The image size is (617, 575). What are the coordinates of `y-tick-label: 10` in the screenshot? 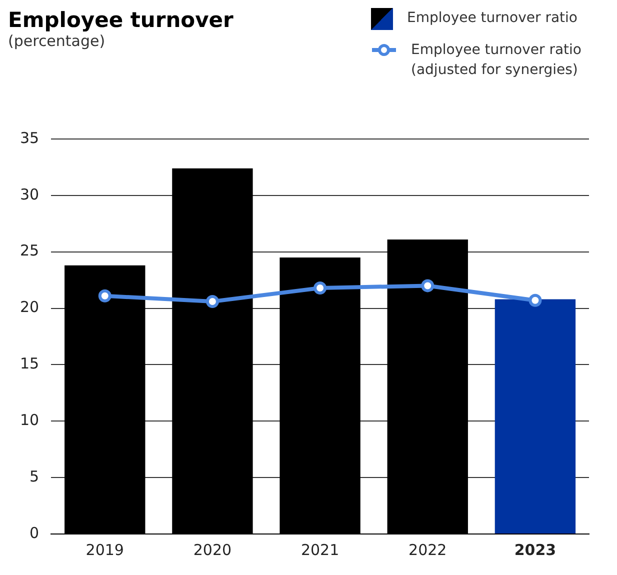 It's located at (30, 420).